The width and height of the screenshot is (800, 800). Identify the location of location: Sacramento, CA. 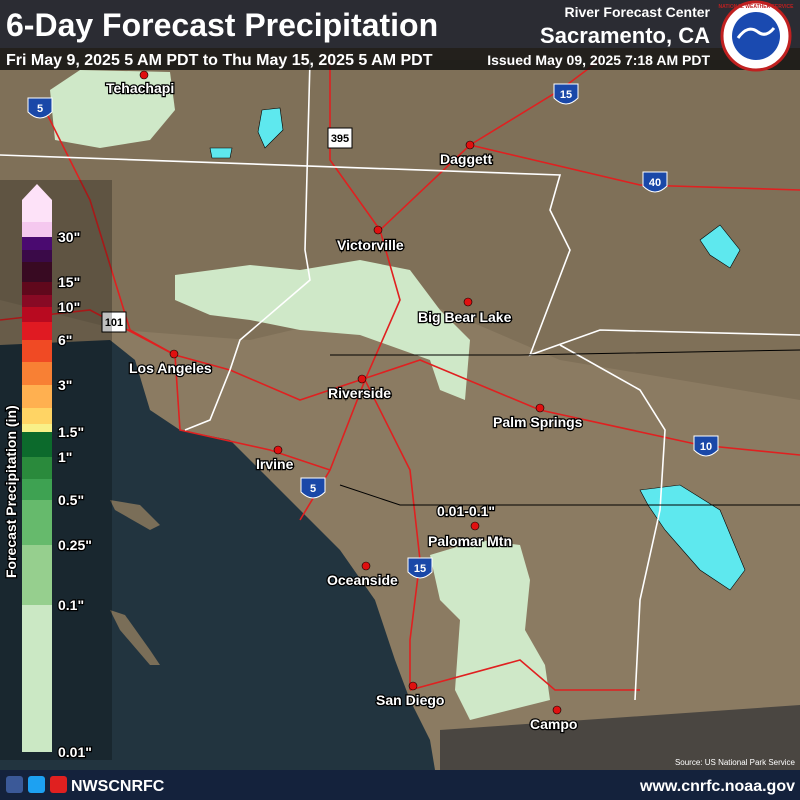
(625, 35).